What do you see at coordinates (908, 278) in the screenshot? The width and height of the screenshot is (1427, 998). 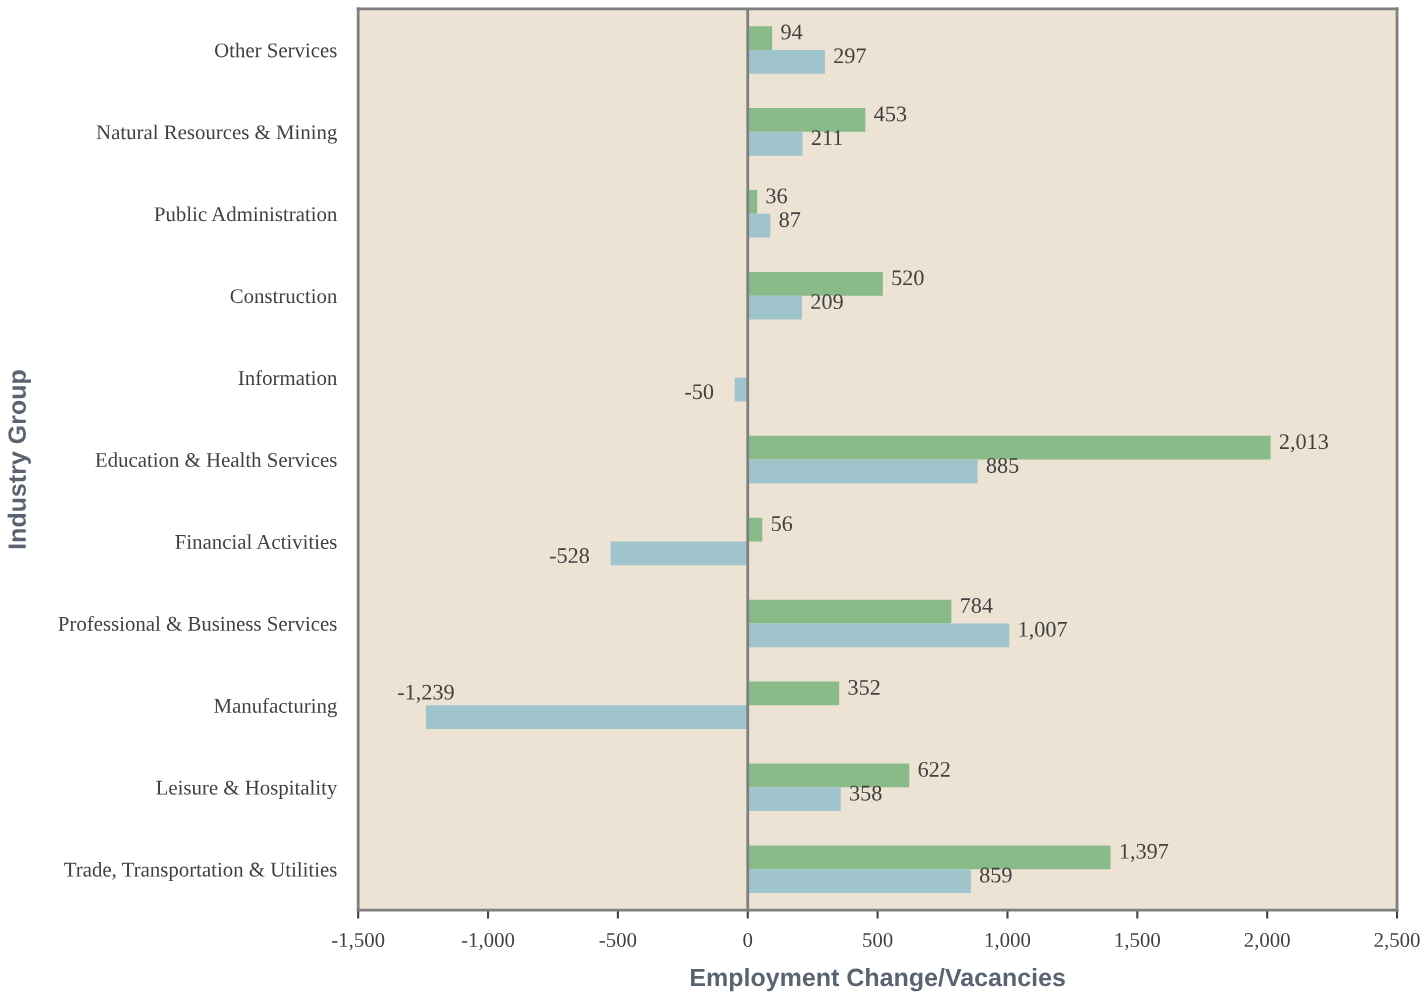 I see `data-label: 520` at bounding box center [908, 278].